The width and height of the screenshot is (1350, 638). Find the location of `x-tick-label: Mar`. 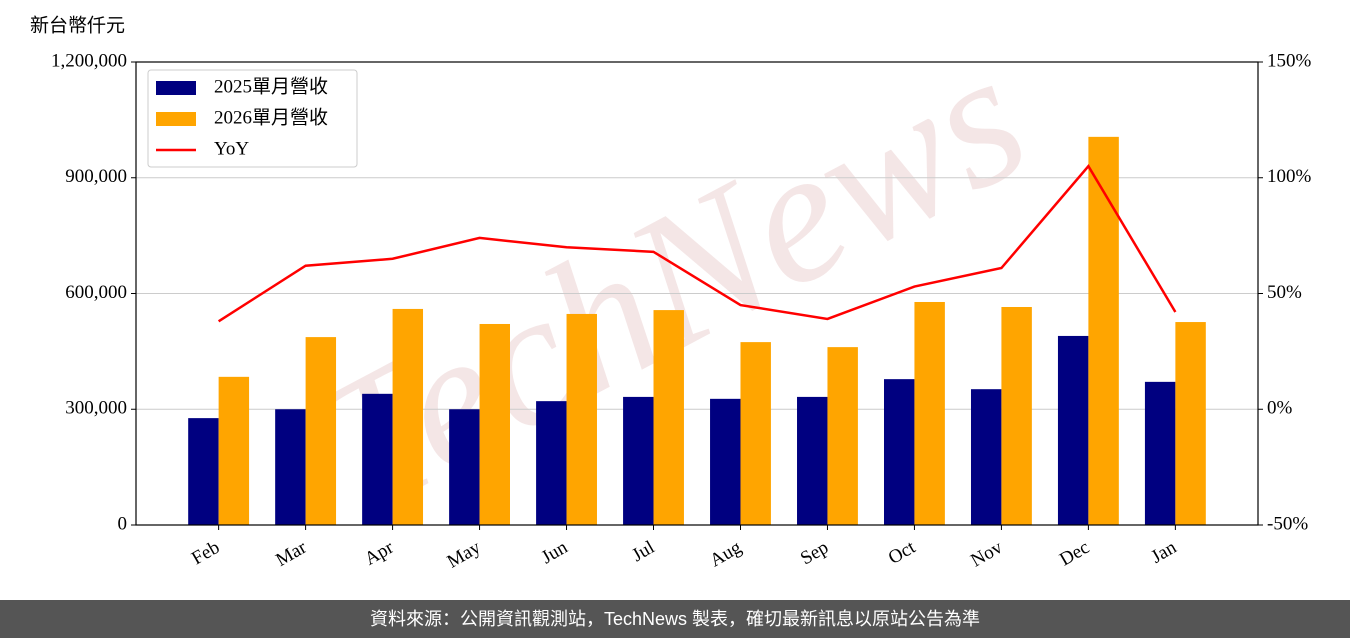

x-tick-label: Mar is located at coordinates (291, 554).